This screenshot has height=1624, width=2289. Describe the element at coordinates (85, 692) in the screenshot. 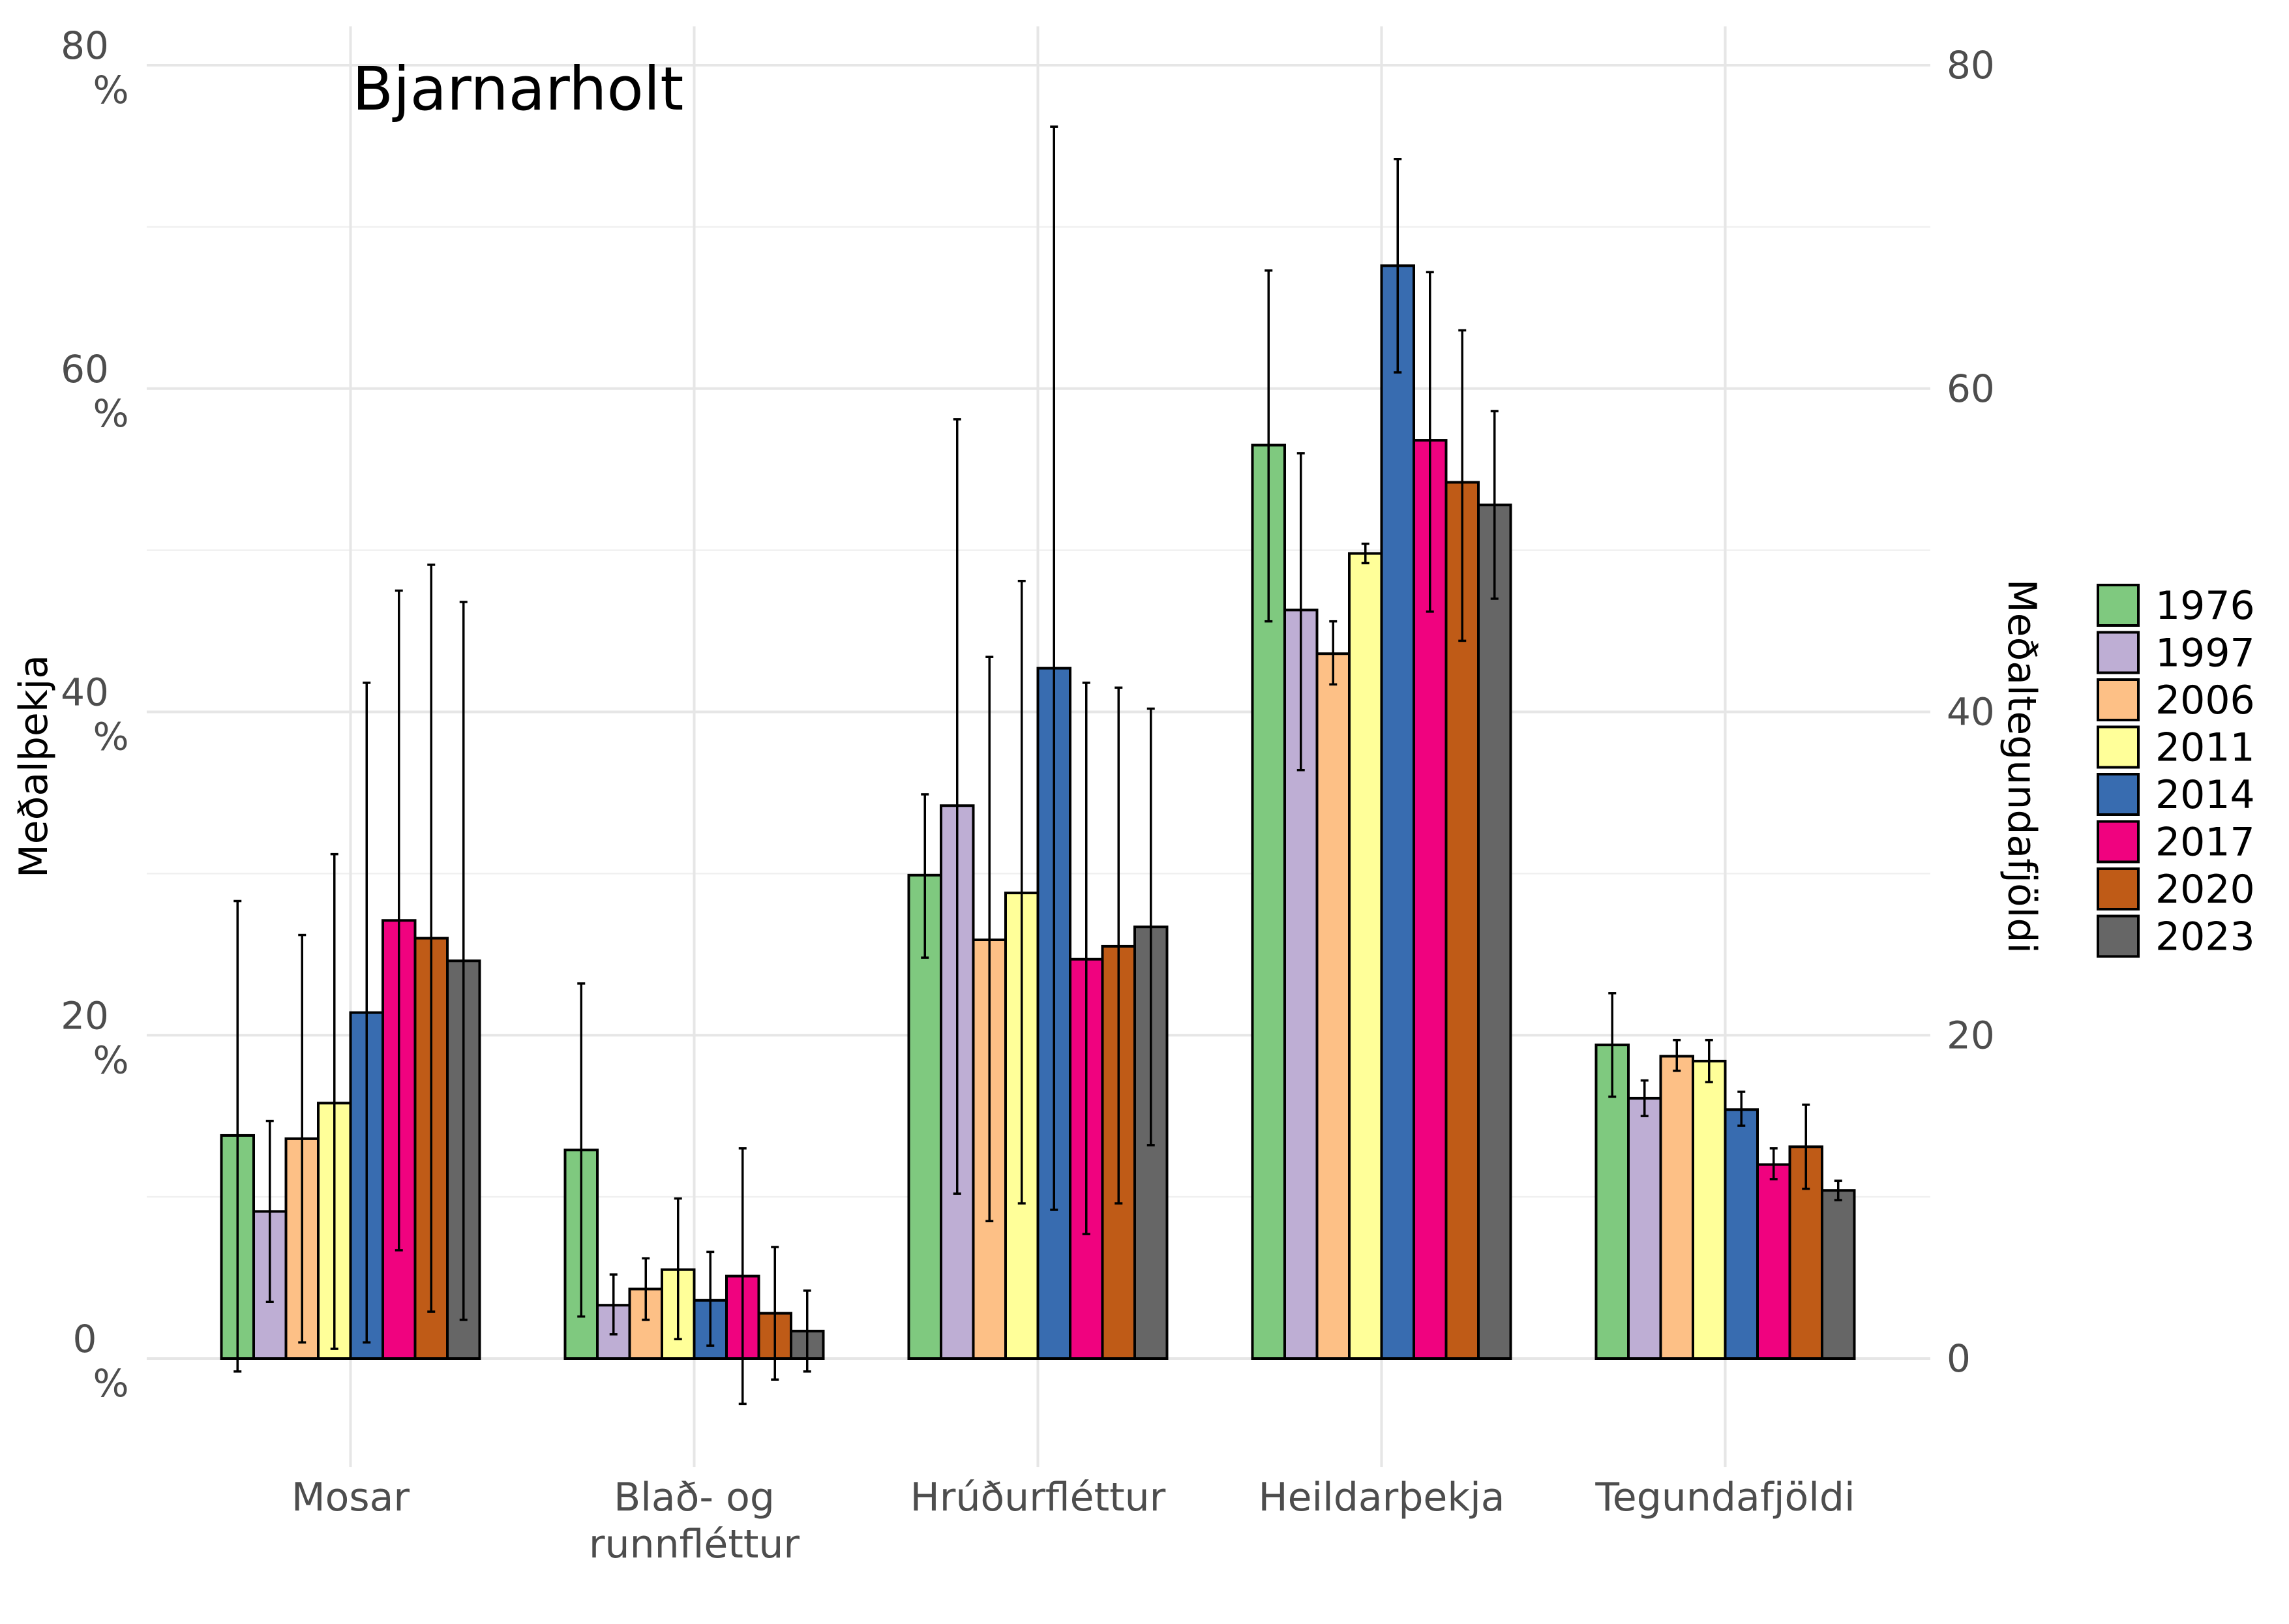

I see `y-tick-left: 40` at that location.